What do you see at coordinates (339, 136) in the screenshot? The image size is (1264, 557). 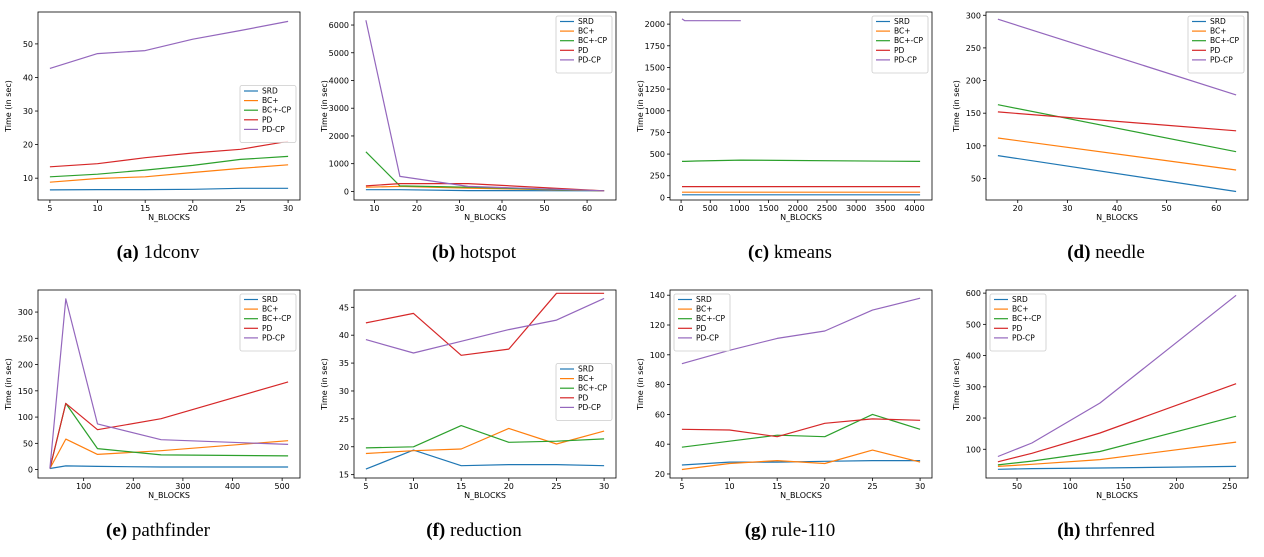 I see `y-tick-label: 2000` at bounding box center [339, 136].